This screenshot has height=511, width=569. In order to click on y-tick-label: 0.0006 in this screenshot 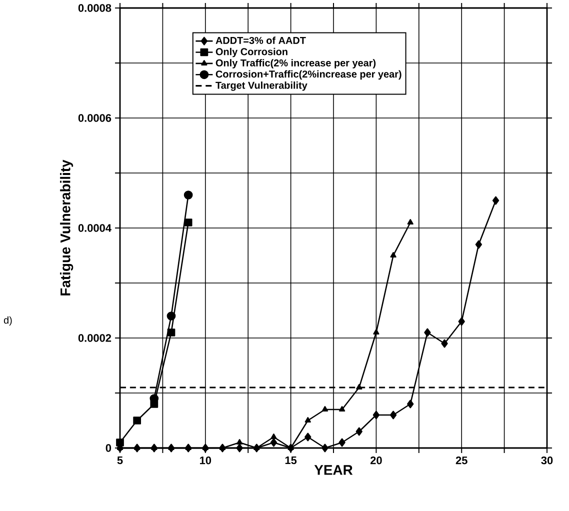, I will do `click(95, 118)`.